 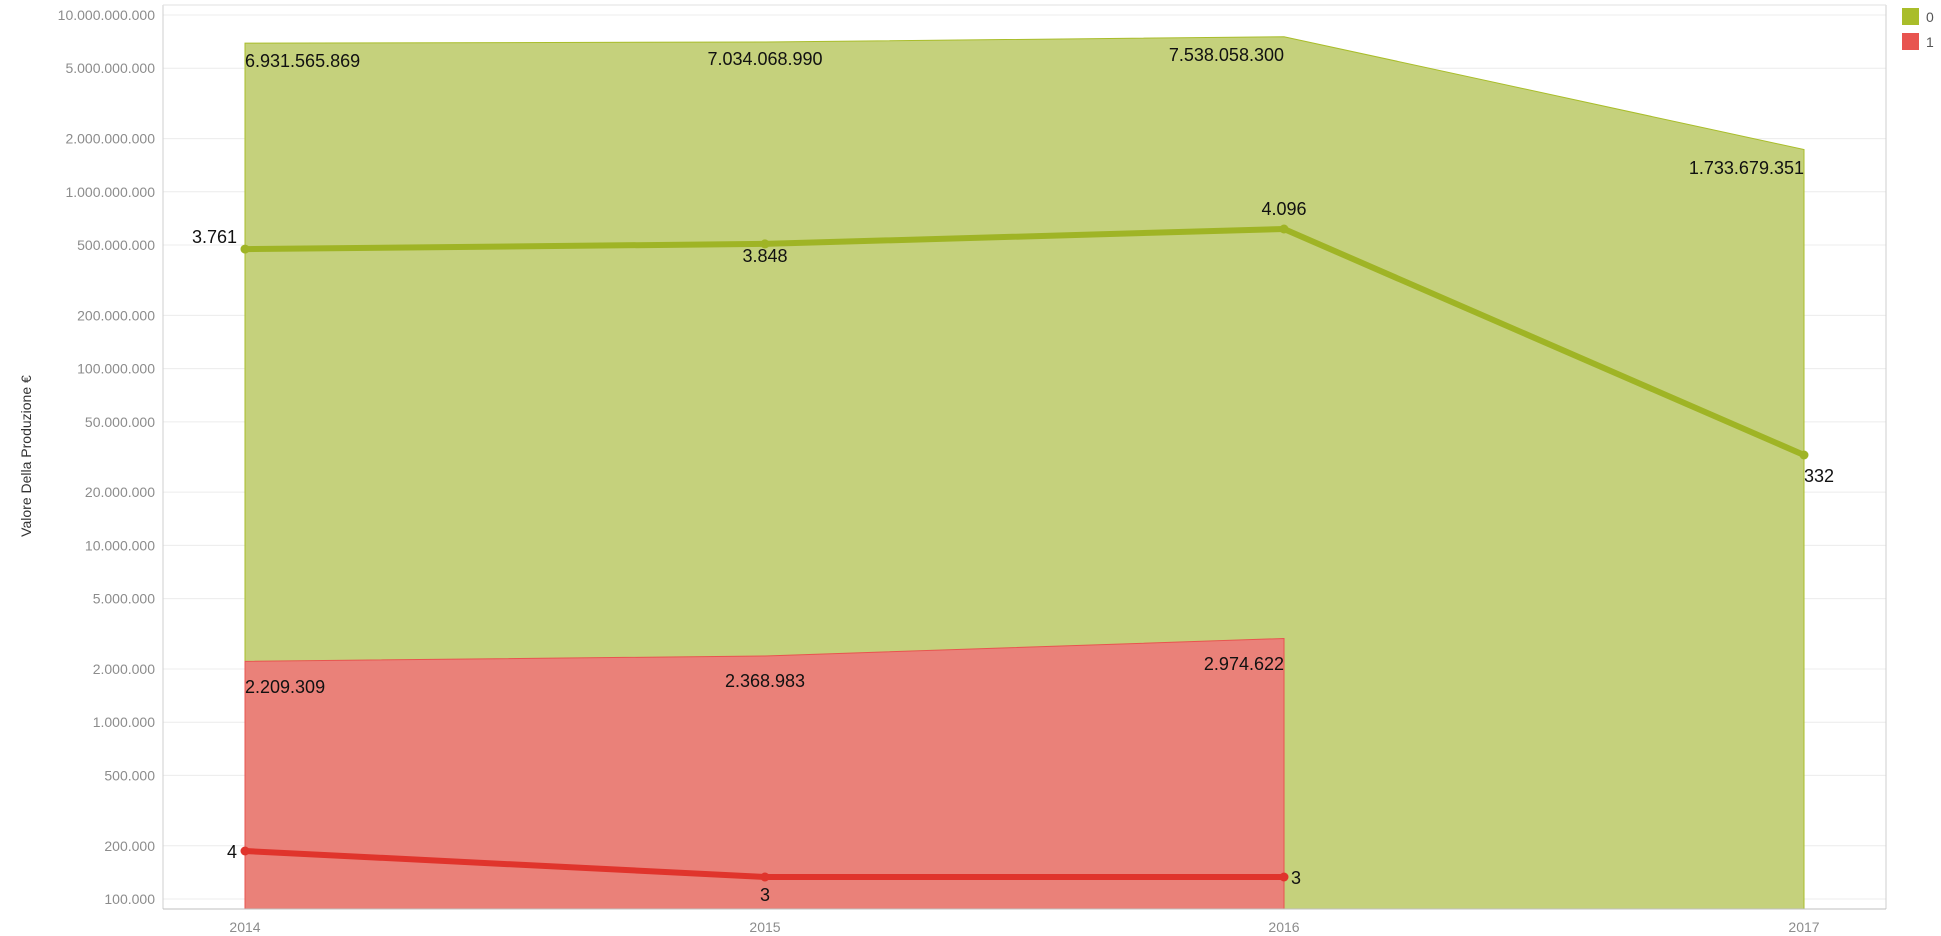 What do you see at coordinates (110, 139) in the screenshot?
I see `y-tick-label: 2.000.000.000` at bounding box center [110, 139].